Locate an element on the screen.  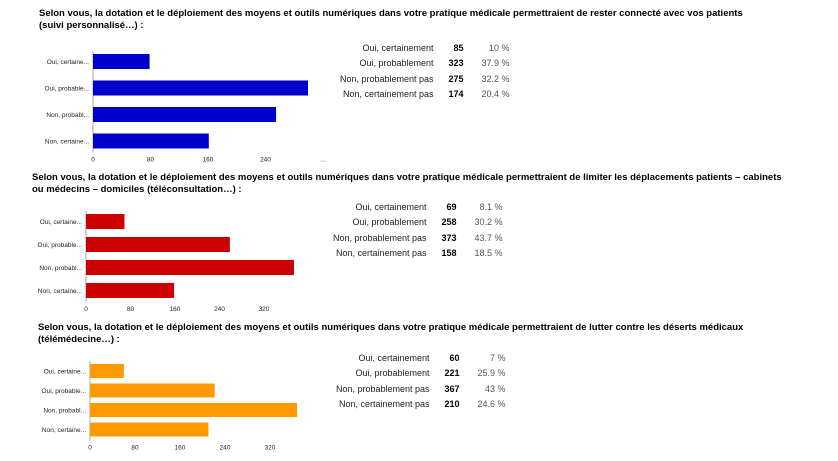
answer-count: 85 is located at coordinates (458, 47).